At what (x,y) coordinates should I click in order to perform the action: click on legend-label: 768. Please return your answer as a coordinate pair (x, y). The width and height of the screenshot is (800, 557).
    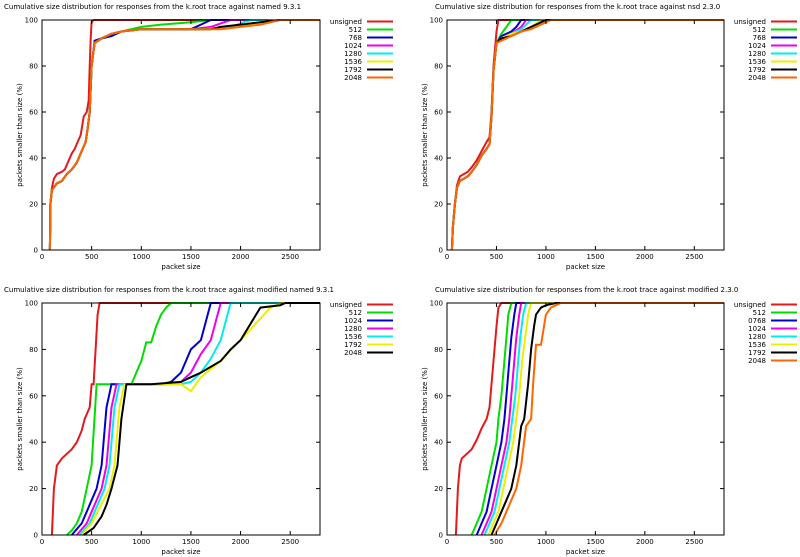
    Looking at the image, I should click on (355, 38).